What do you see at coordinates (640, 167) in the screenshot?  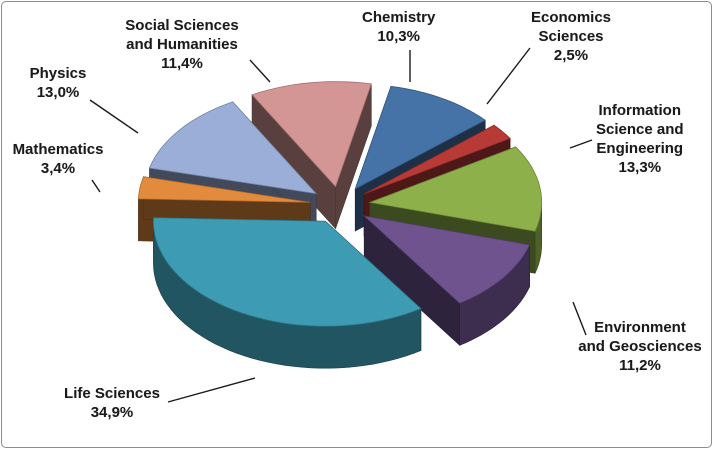 I see `label-information-value: 13,3%` at bounding box center [640, 167].